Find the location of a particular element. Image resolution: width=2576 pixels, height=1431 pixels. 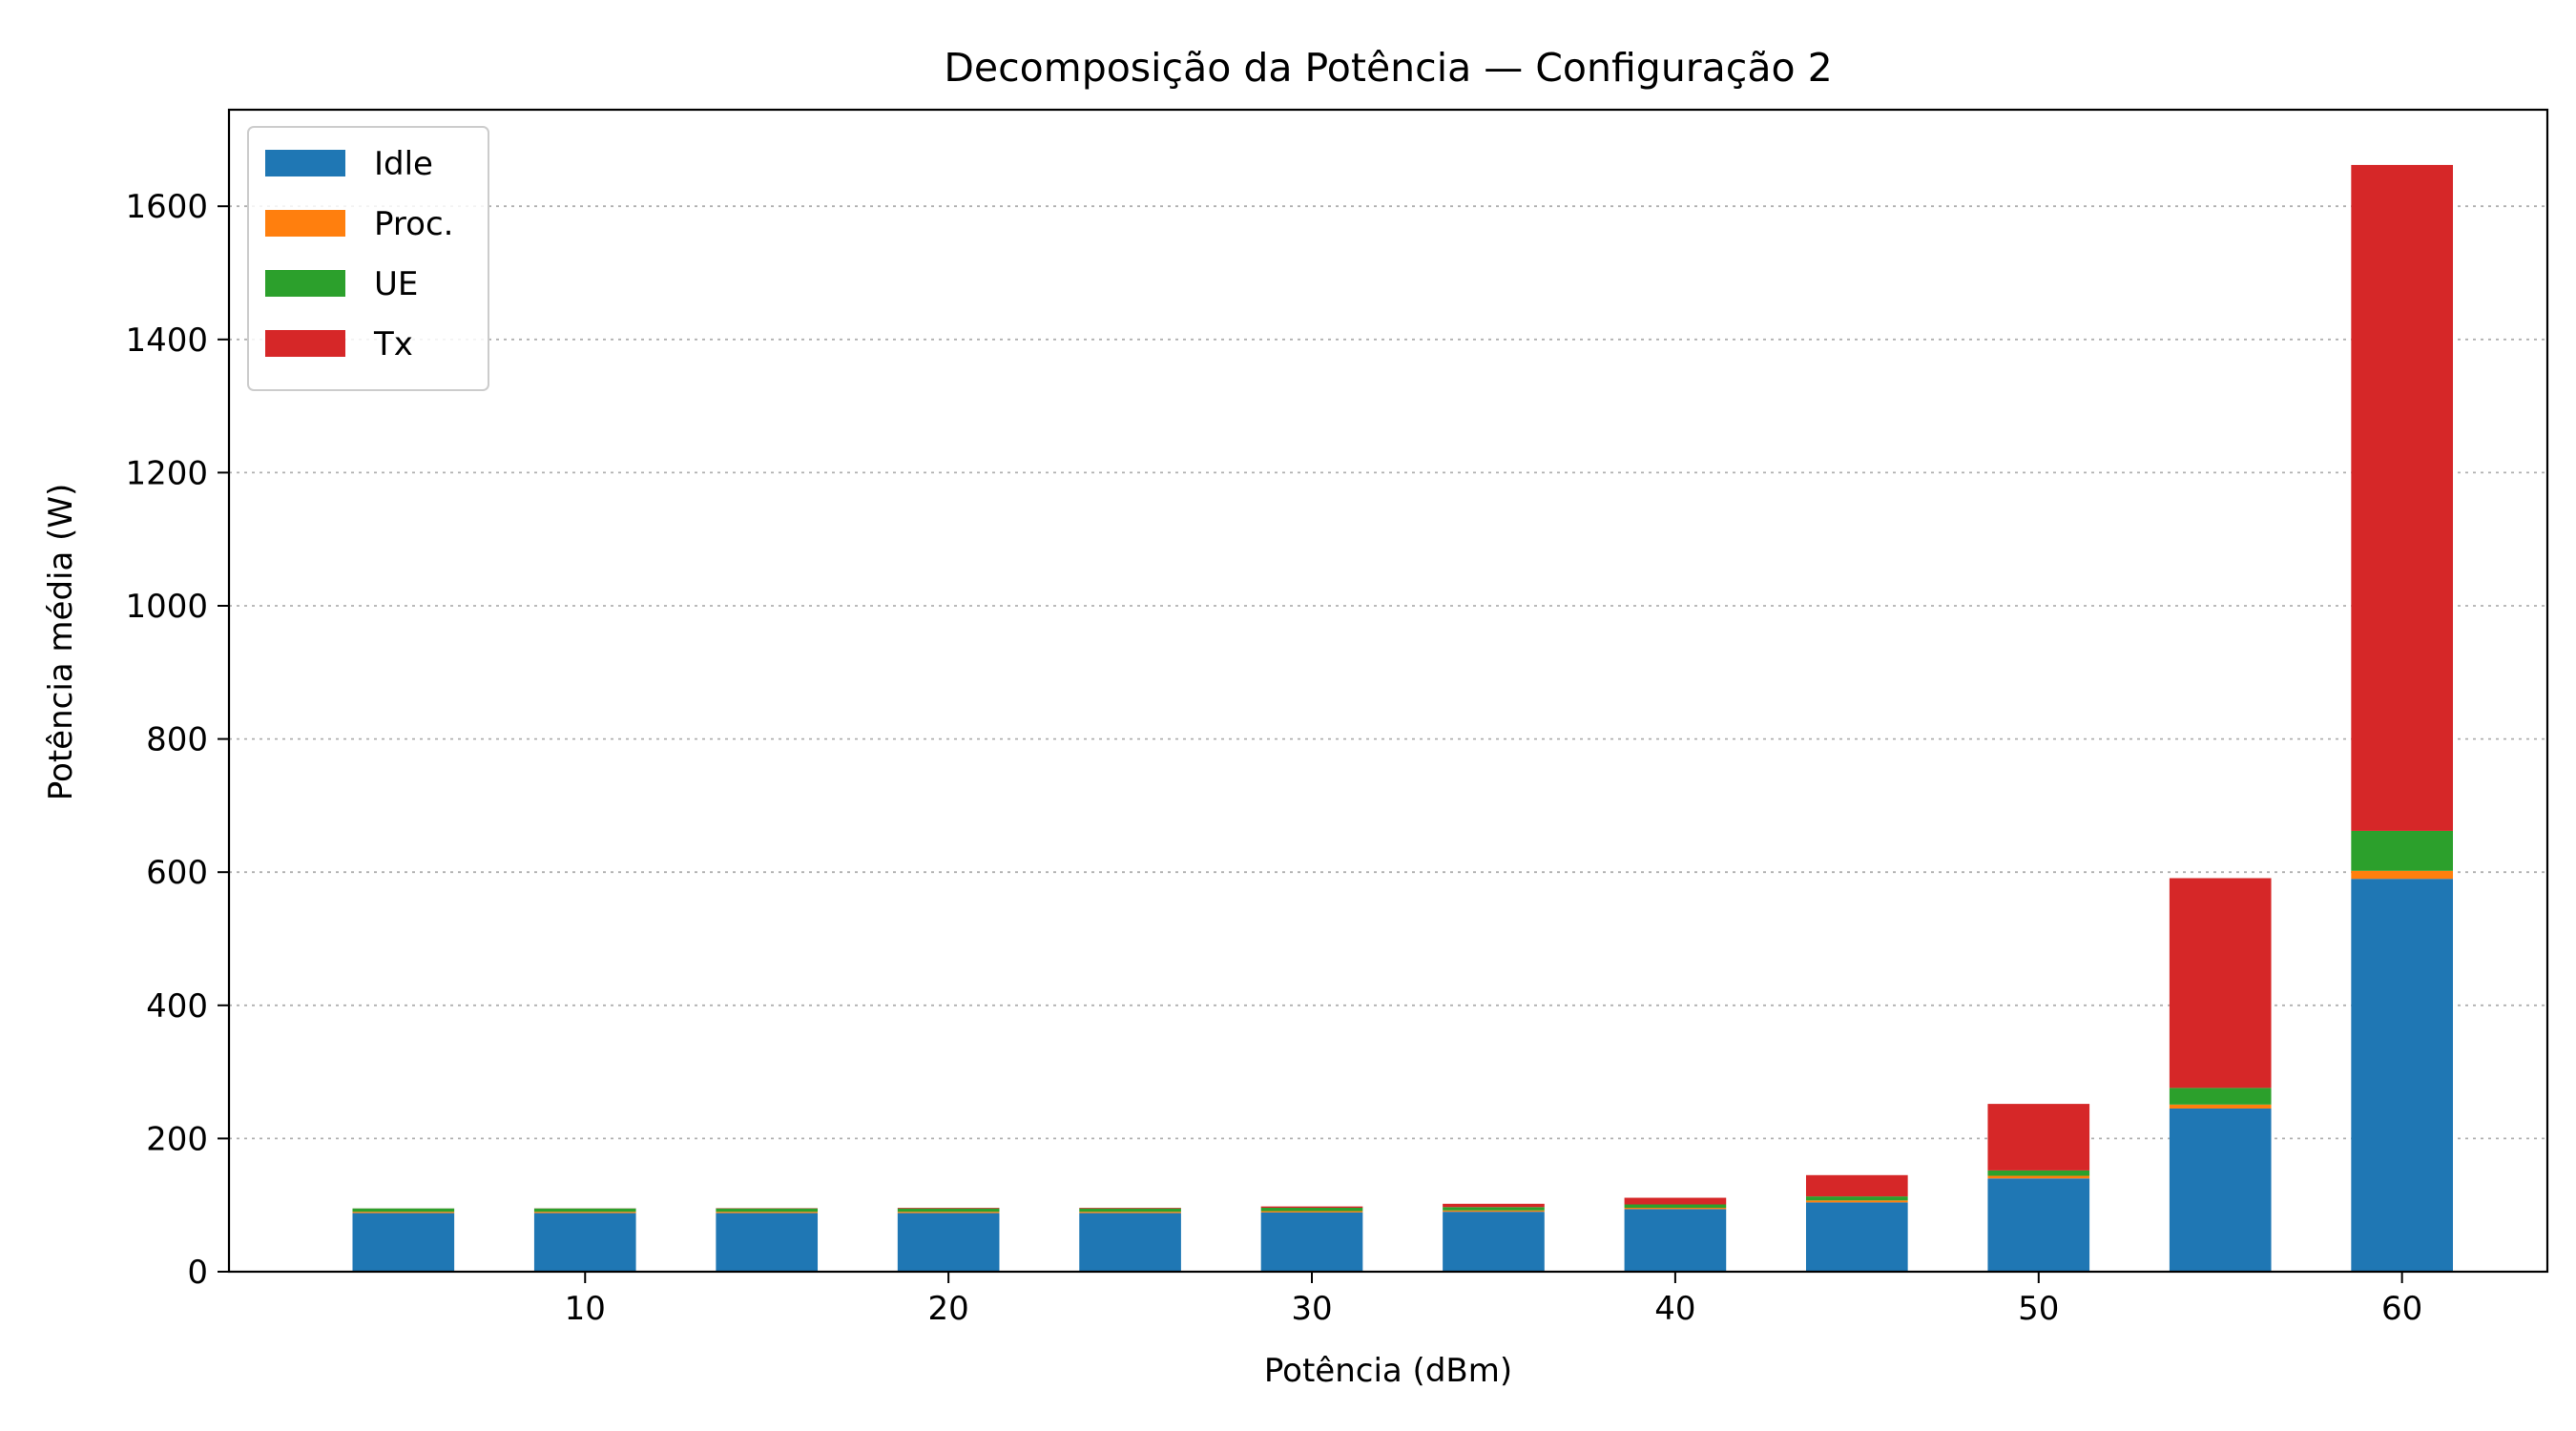

y-tick-label: 200 is located at coordinates (177, 1139).